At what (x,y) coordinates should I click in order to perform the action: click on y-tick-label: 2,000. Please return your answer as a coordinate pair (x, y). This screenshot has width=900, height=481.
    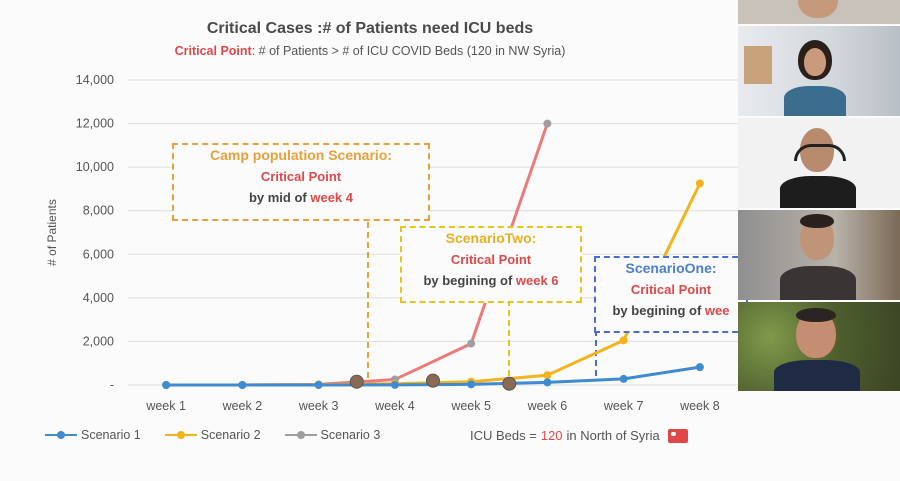
    Looking at the image, I should click on (98, 341).